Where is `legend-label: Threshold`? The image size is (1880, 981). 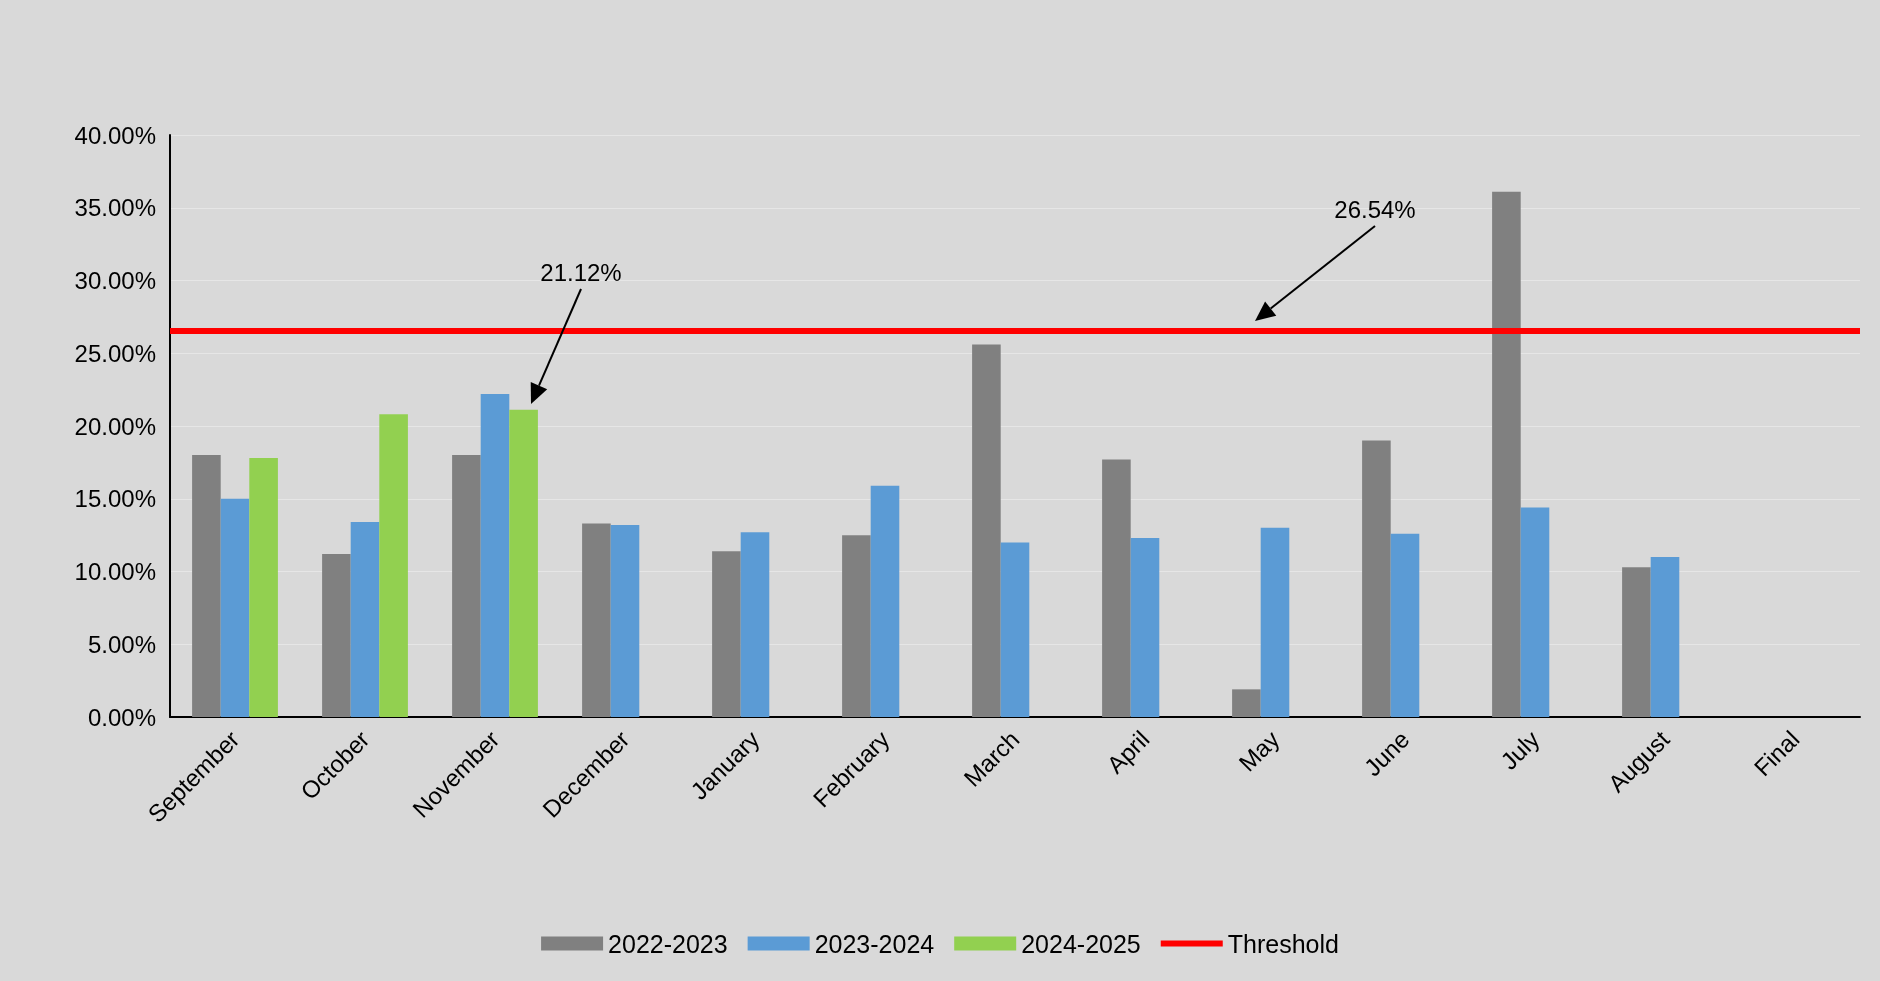 legend-label: Threshold is located at coordinates (1283, 943).